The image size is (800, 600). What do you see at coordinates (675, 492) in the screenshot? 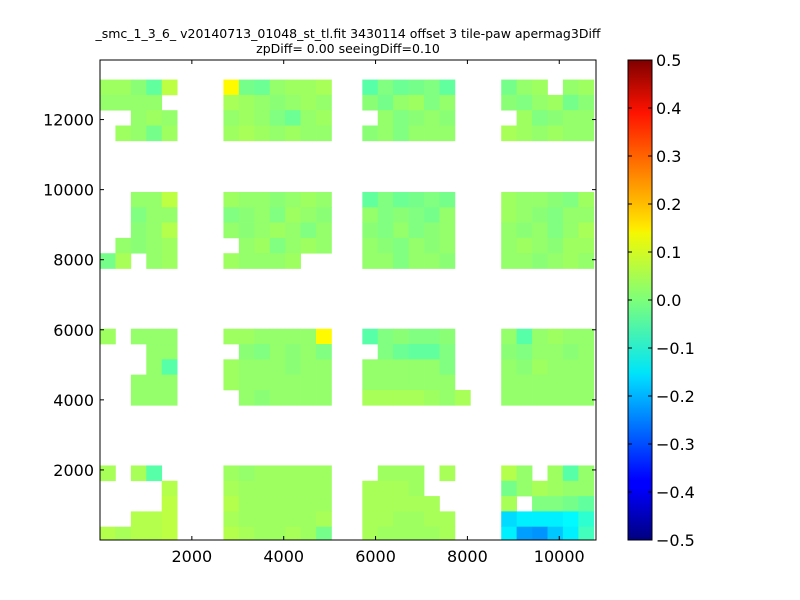
I see `colorbar-tick-label: −0.4` at bounding box center [675, 492].